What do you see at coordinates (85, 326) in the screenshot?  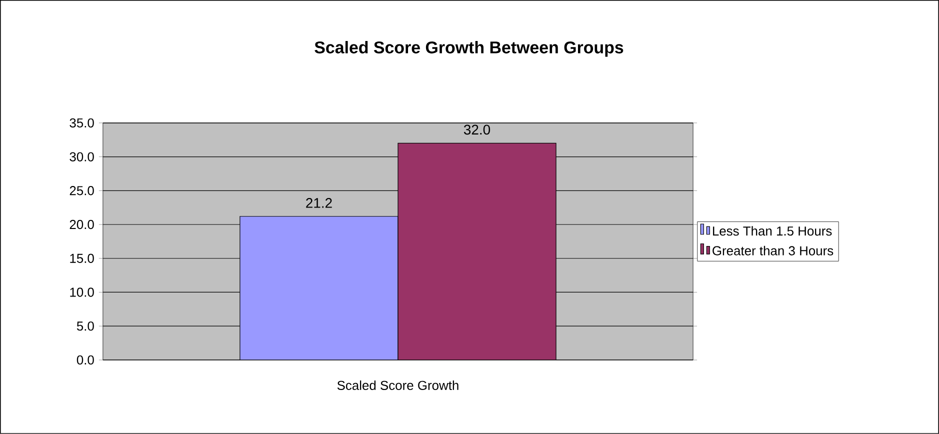 I see `y-tick-label: 5.0` at bounding box center [85, 326].